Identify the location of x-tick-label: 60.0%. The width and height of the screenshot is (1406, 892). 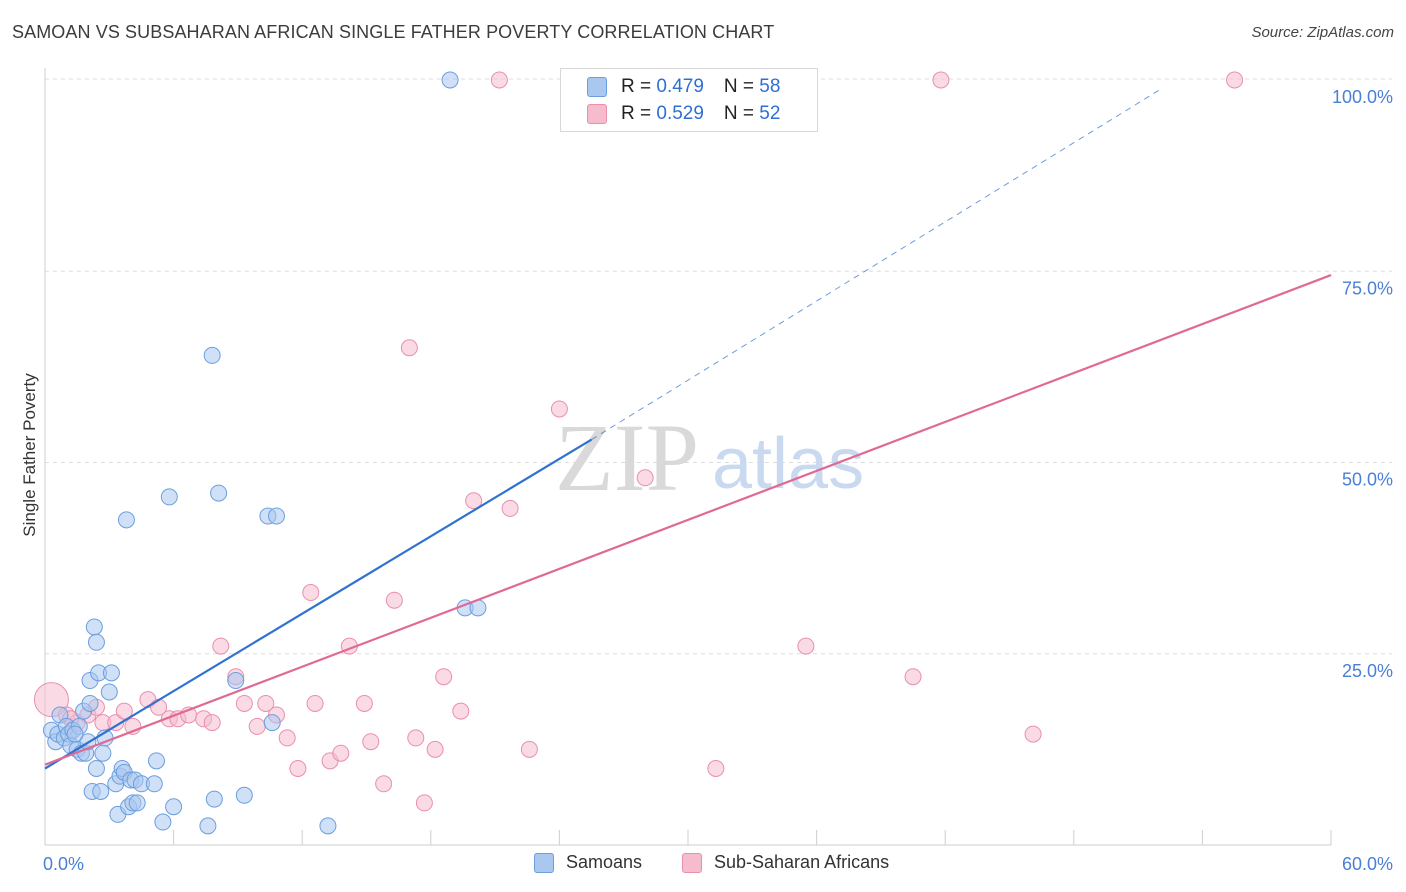
(1367, 864).